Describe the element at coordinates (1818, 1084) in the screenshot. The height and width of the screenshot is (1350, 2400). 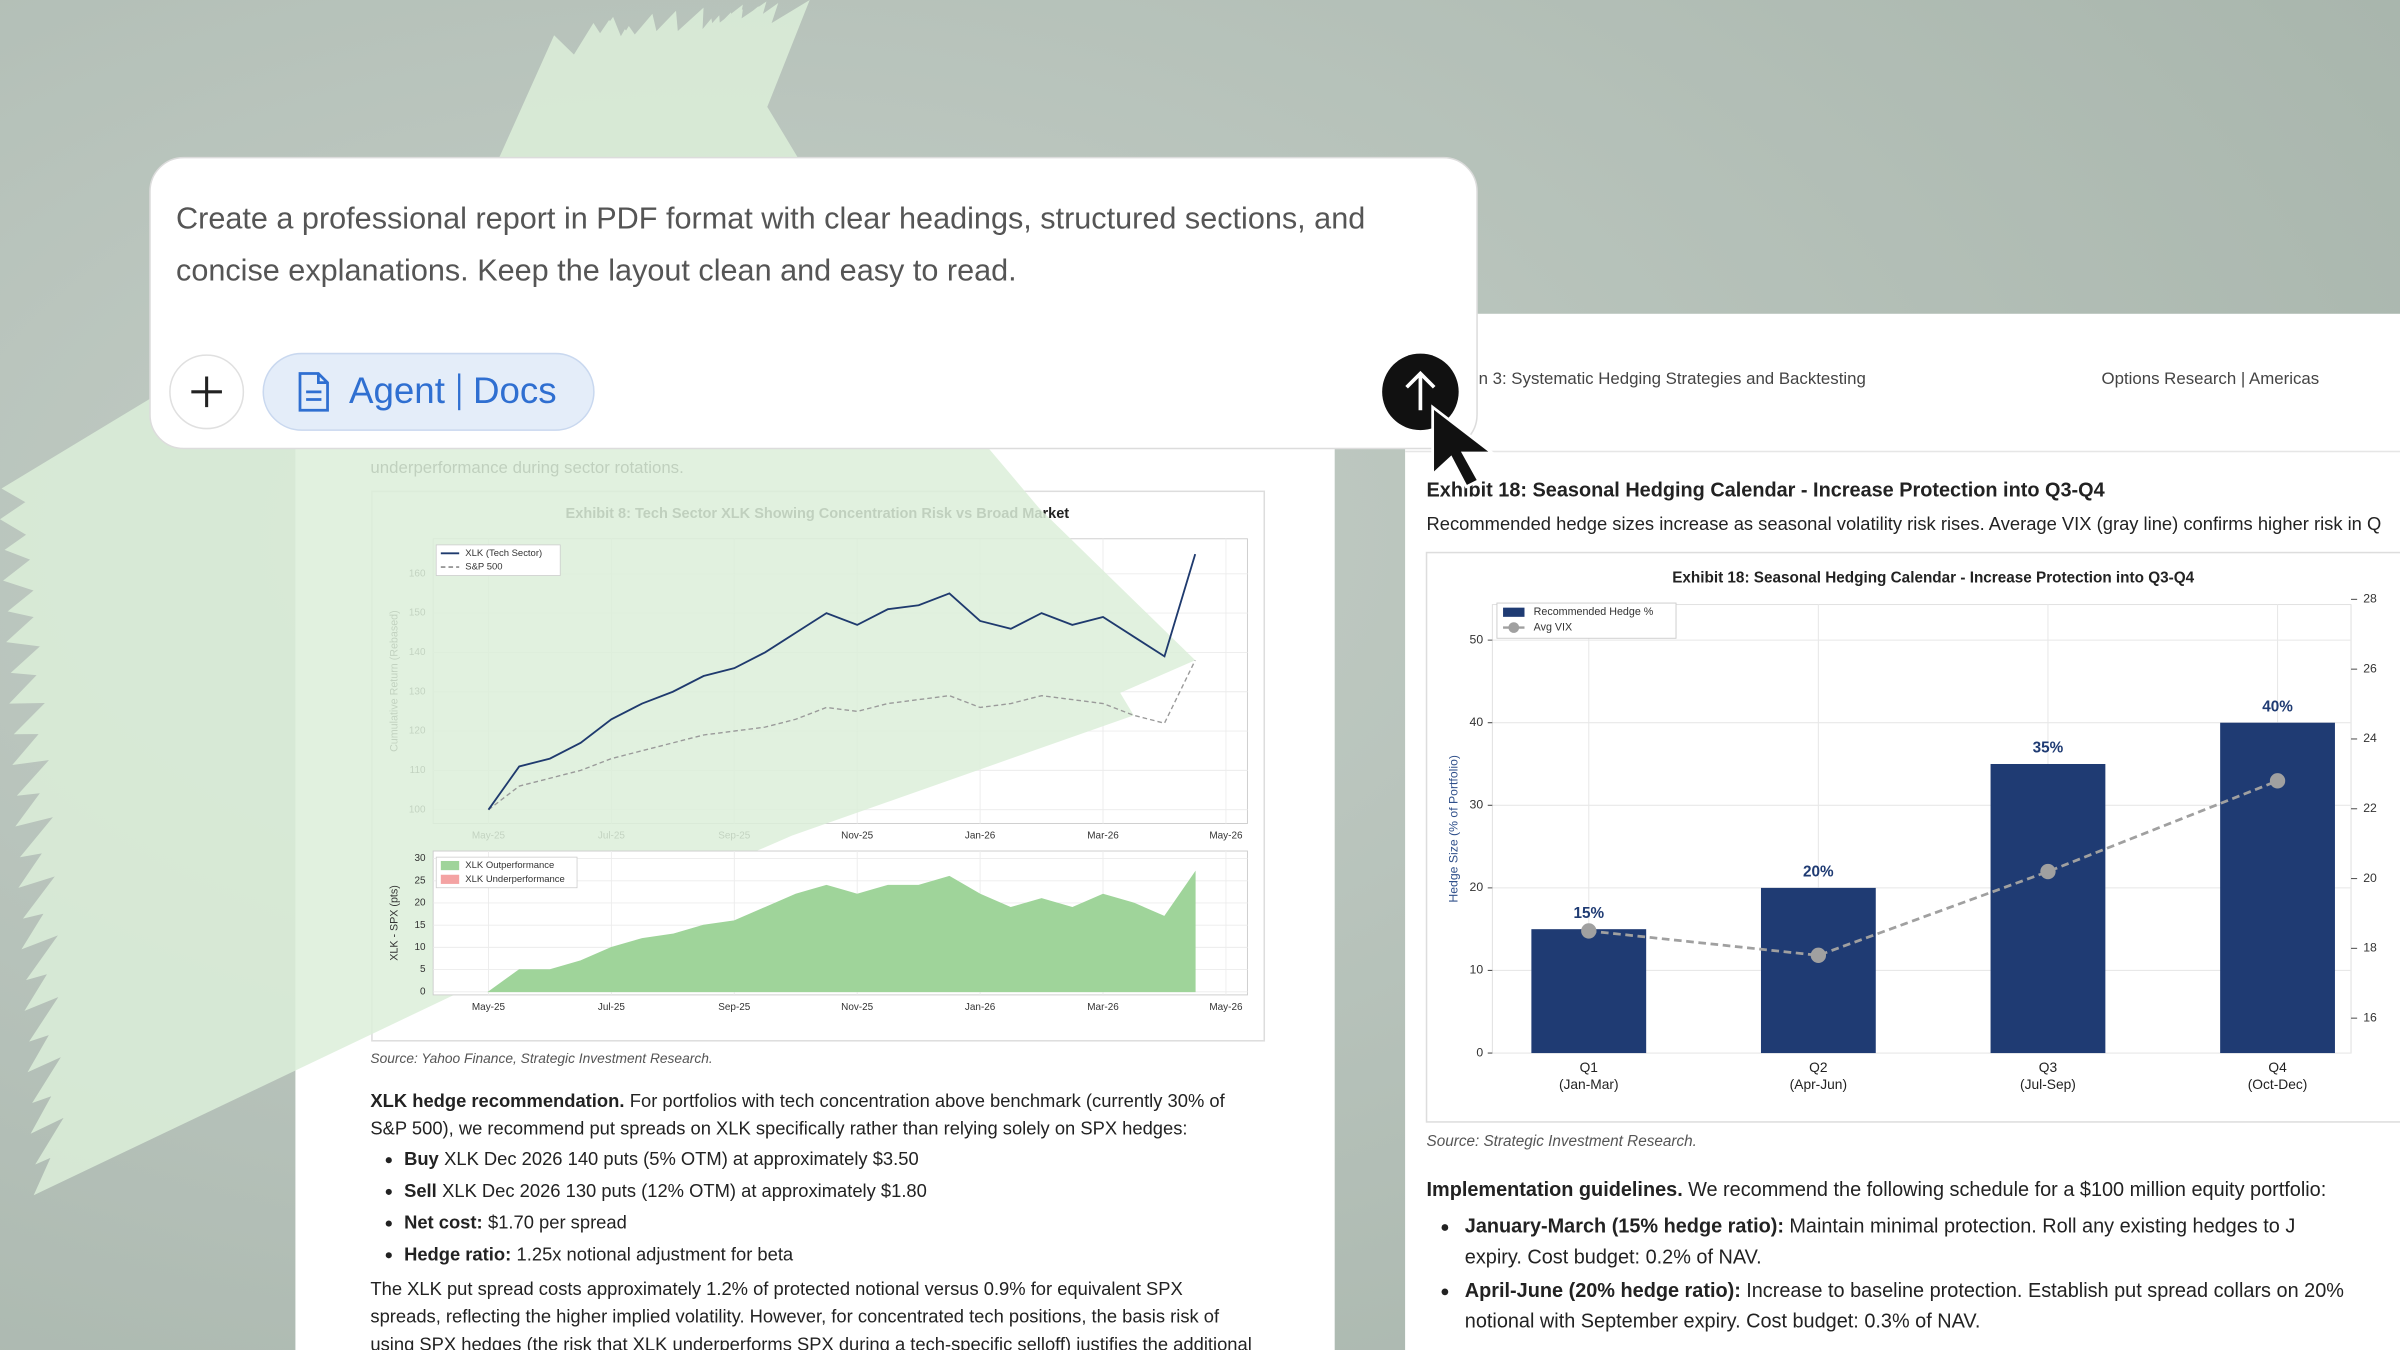
I see `x-tick-sublabel: (Apr-Jun)` at that location.